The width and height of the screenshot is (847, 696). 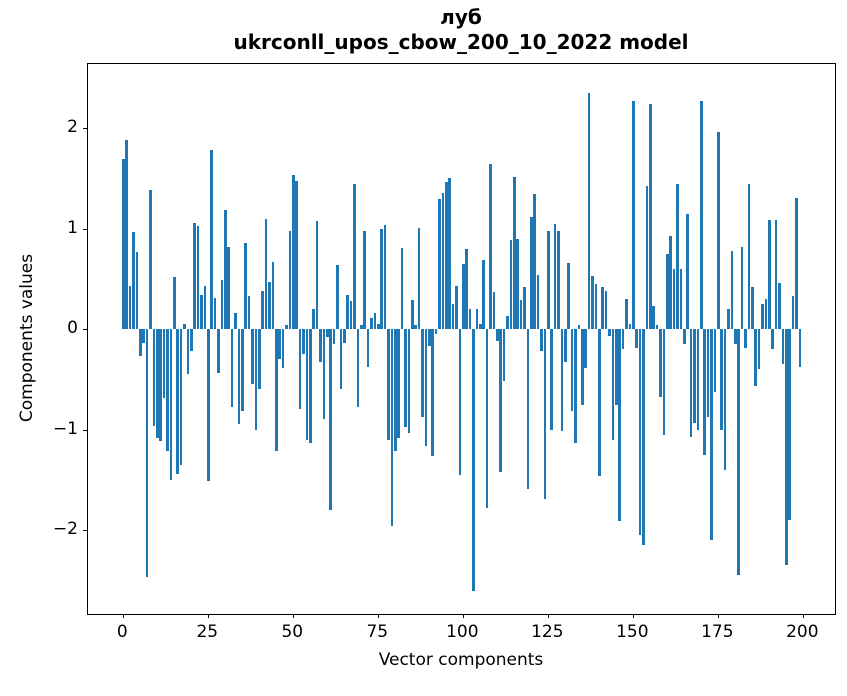 I want to click on chart-subtitle: ukrconll_upos_cbow_200_10_2022 model, so click(x=461, y=42).